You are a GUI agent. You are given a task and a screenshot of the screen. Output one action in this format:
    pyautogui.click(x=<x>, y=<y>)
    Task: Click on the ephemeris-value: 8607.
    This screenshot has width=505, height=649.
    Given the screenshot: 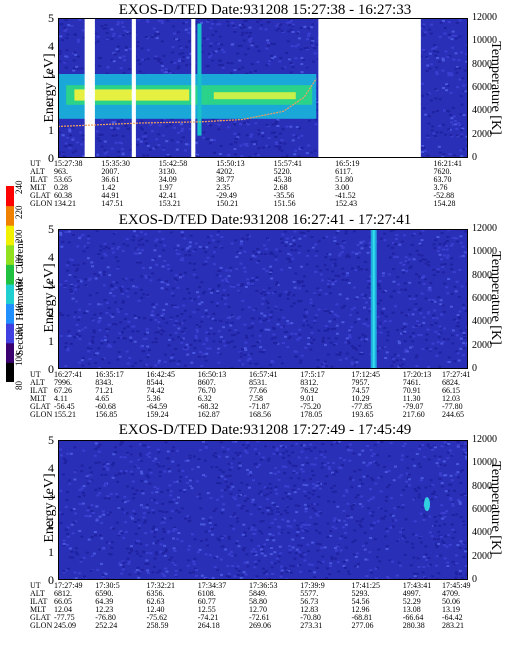 What is the action you would take?
    pyautogui.click(x=206, y=382)
    